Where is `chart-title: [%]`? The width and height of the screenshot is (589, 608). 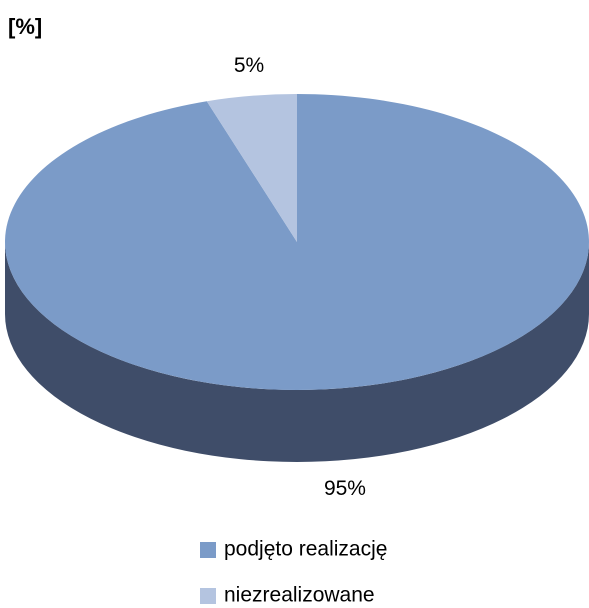 chart-title: [%] is located at coordinates (25, 26).